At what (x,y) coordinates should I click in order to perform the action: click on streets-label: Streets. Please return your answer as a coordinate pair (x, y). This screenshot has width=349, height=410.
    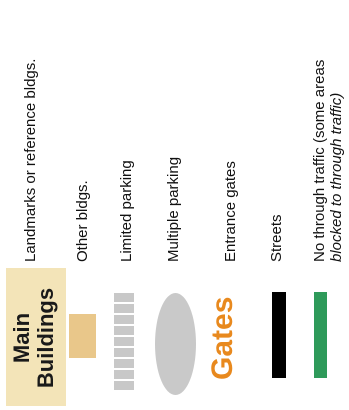
    Looking at the image, I should click on (276, 238).